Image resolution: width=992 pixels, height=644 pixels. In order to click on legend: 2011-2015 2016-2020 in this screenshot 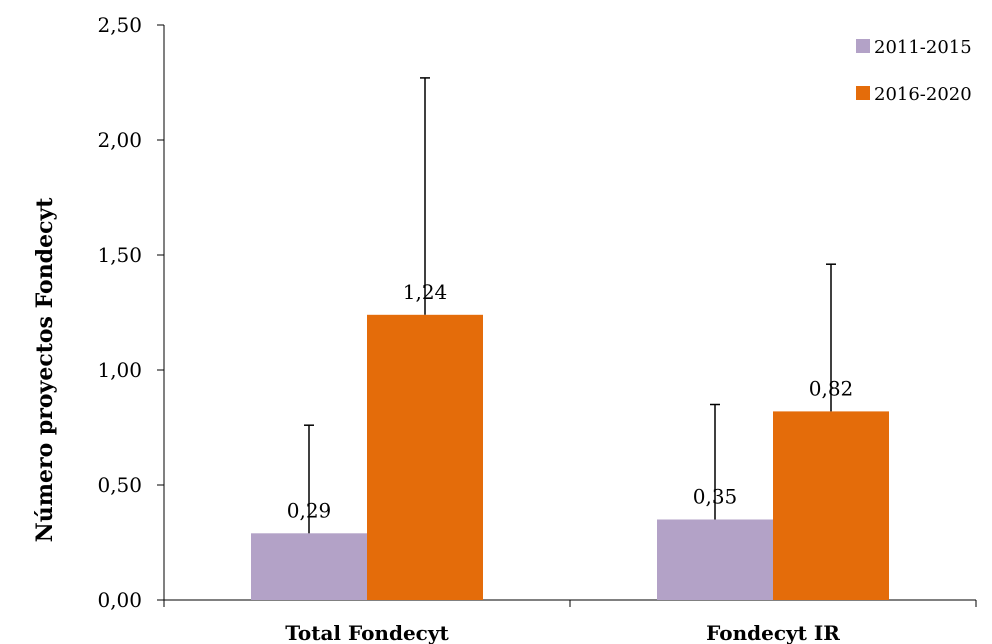, I will do `click(914, 71)`.